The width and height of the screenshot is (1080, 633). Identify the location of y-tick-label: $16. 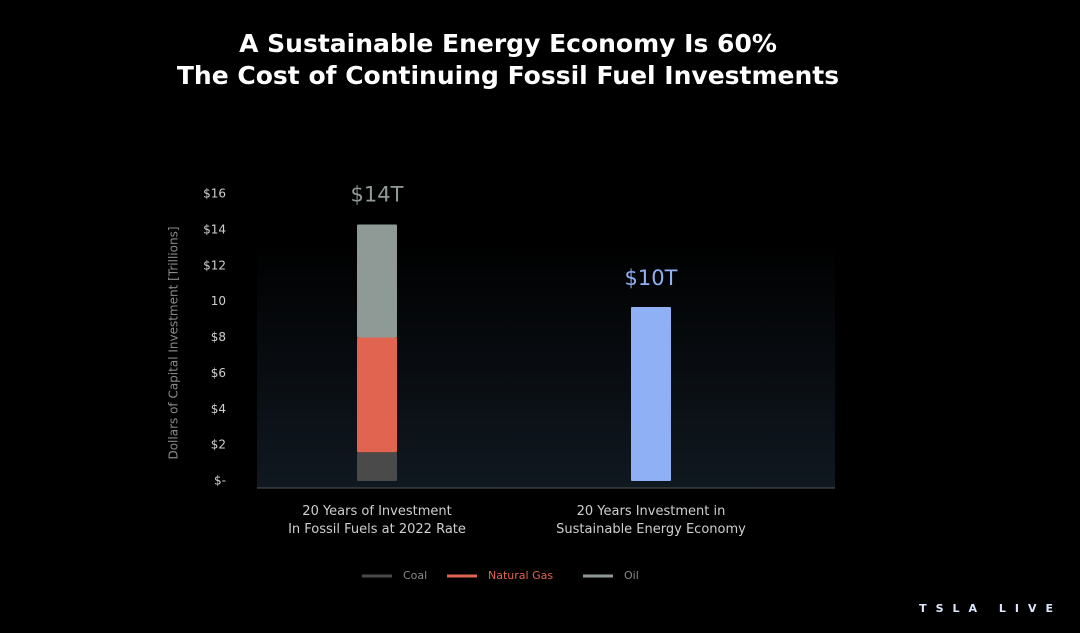
(214, 194).